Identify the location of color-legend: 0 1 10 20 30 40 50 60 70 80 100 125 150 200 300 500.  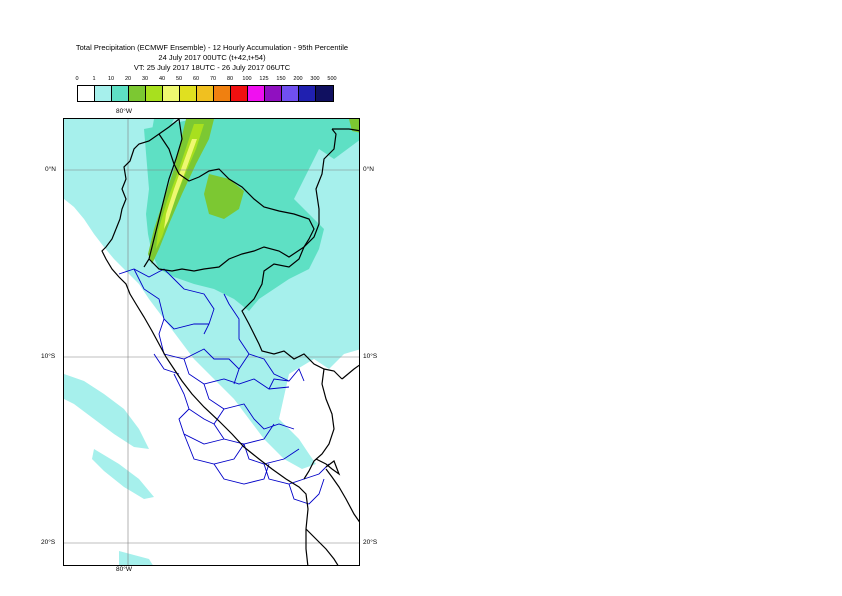
(211, 89).